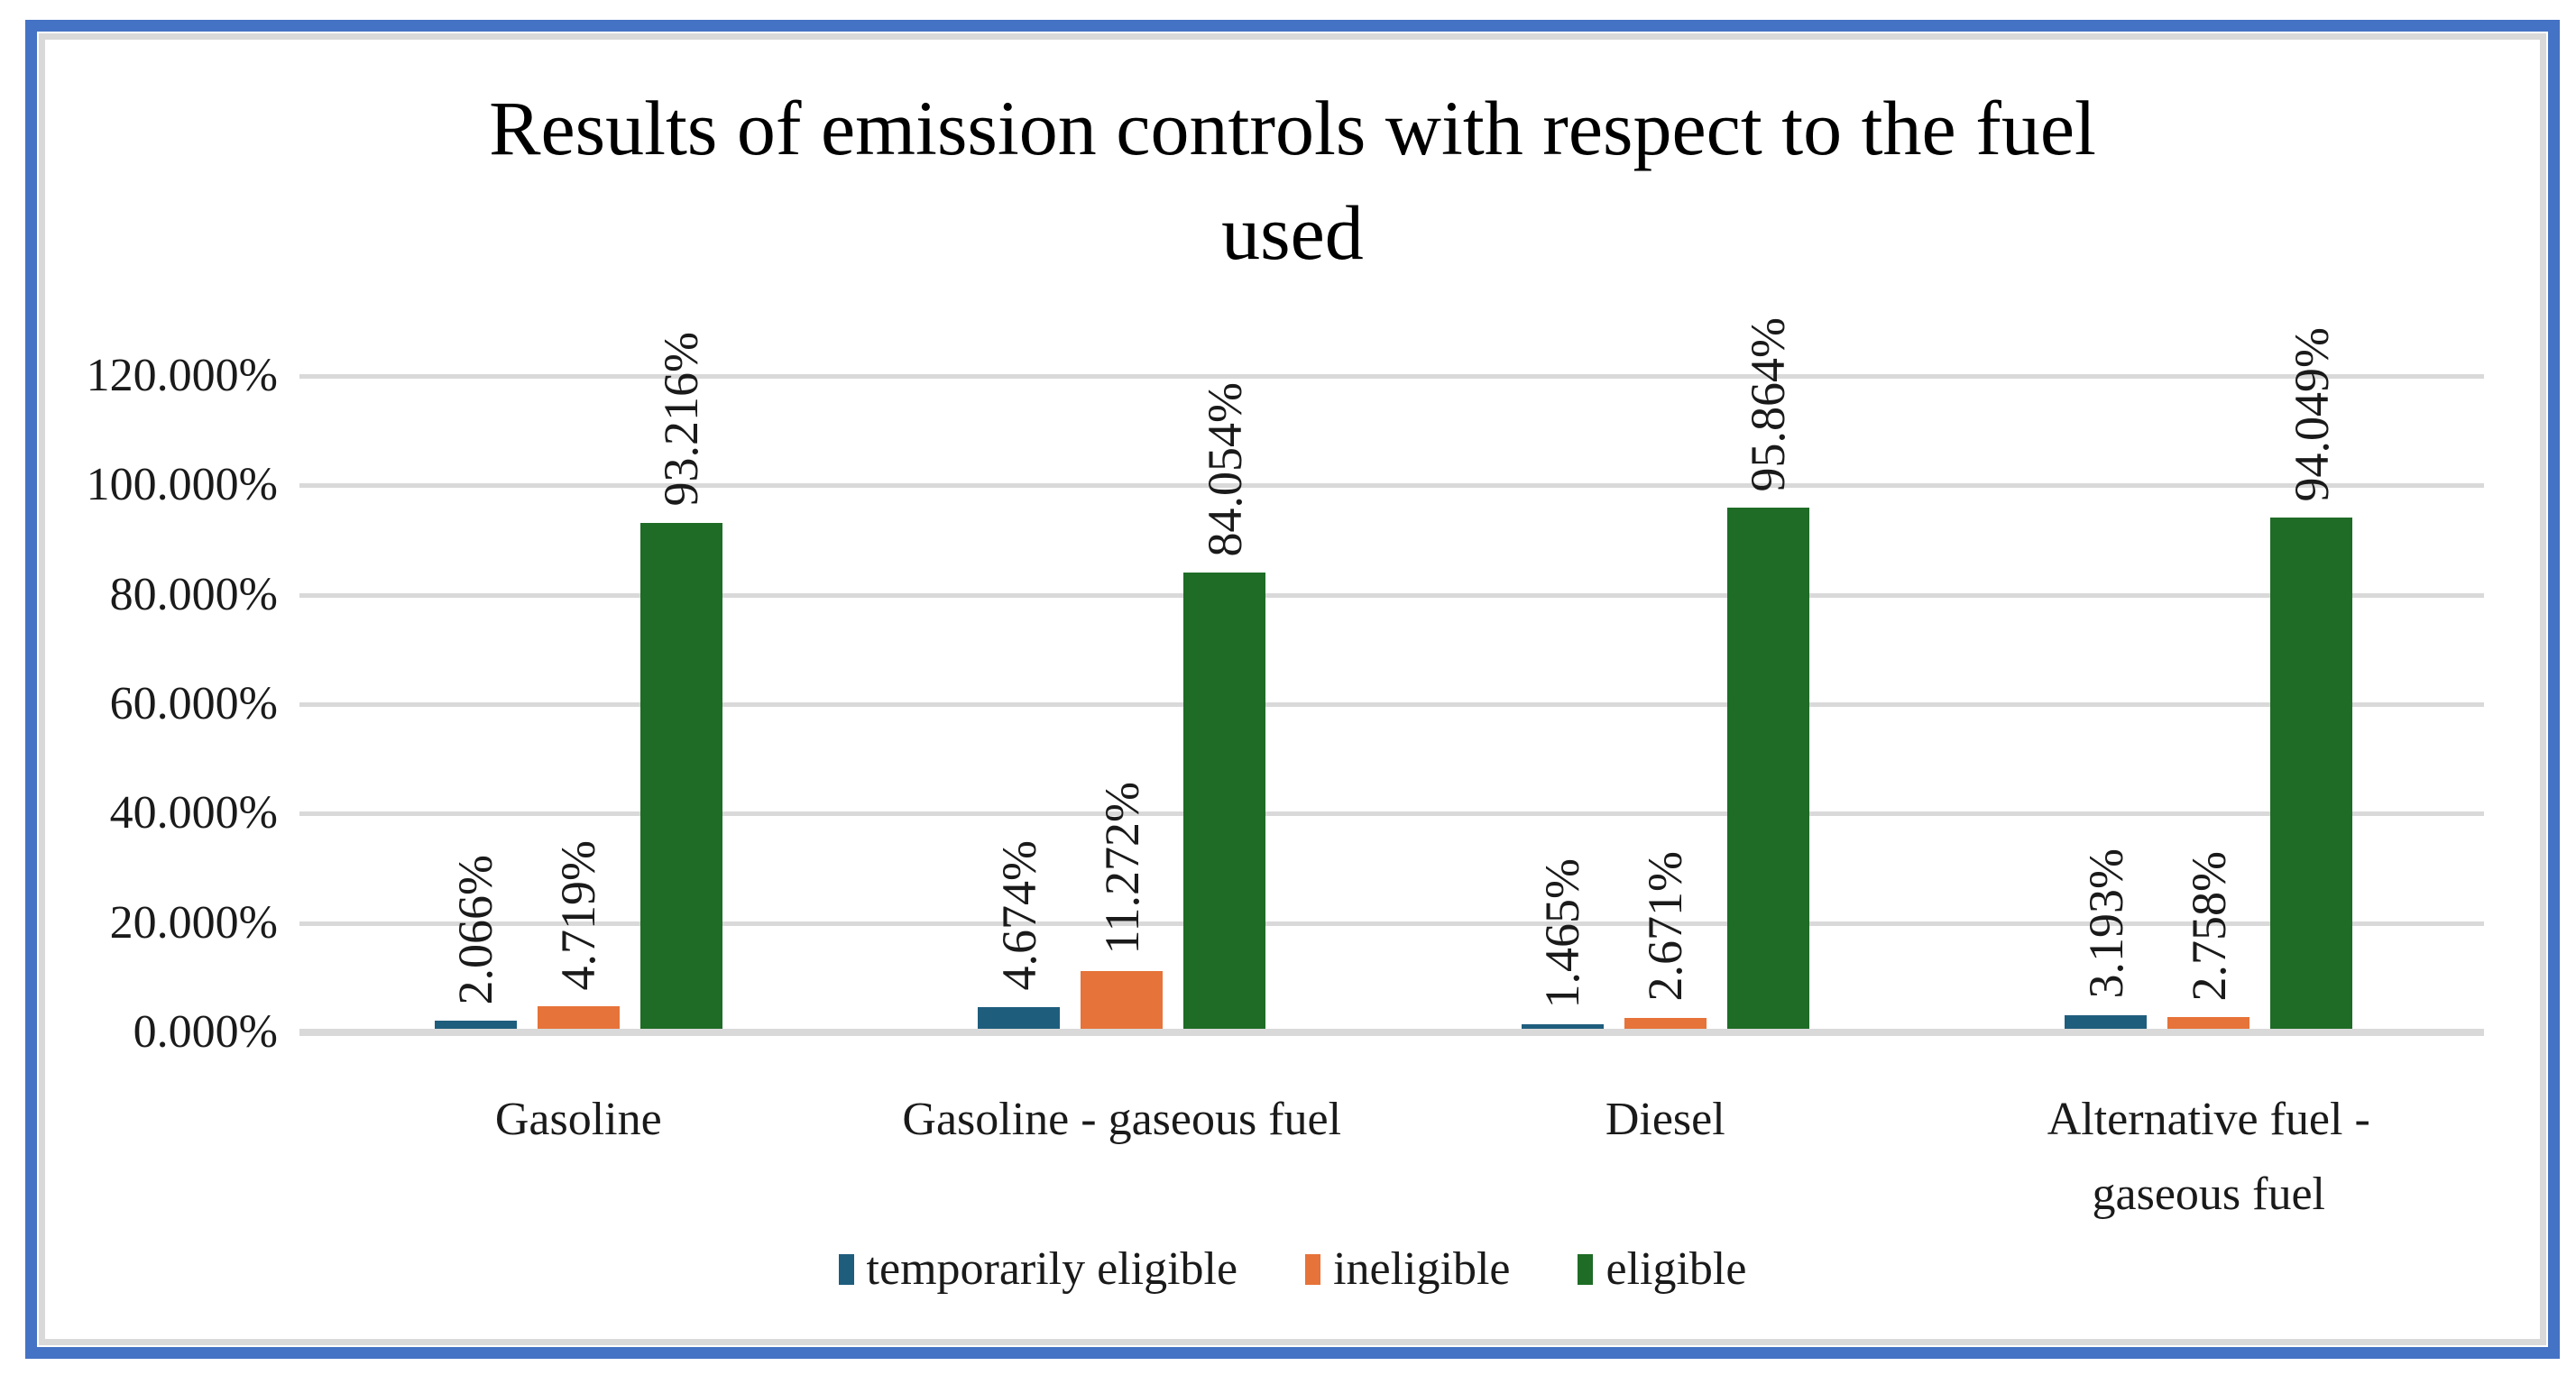 The image size is (2576, 1375). Describe the element at coordinates (2311, 679) in the screenshot. I see `bar-eligible: 94.049%` at that location.